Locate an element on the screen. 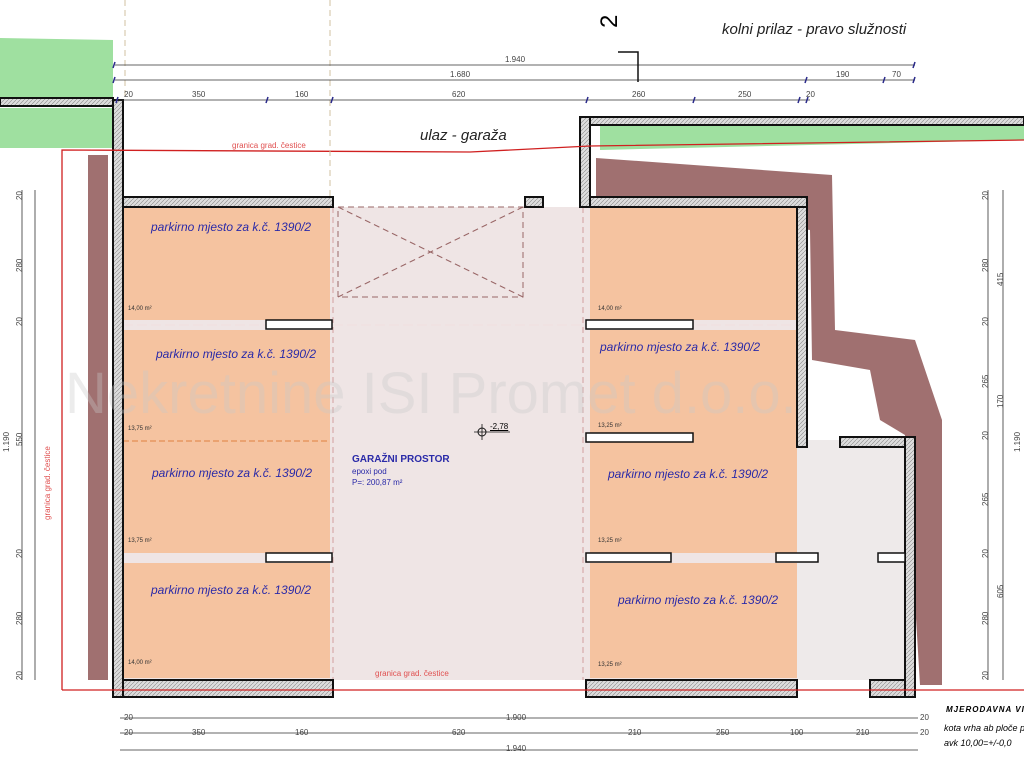 This screenshot has width=1024, height=768. dim: 1.680 is located at coordinates (460, 74).